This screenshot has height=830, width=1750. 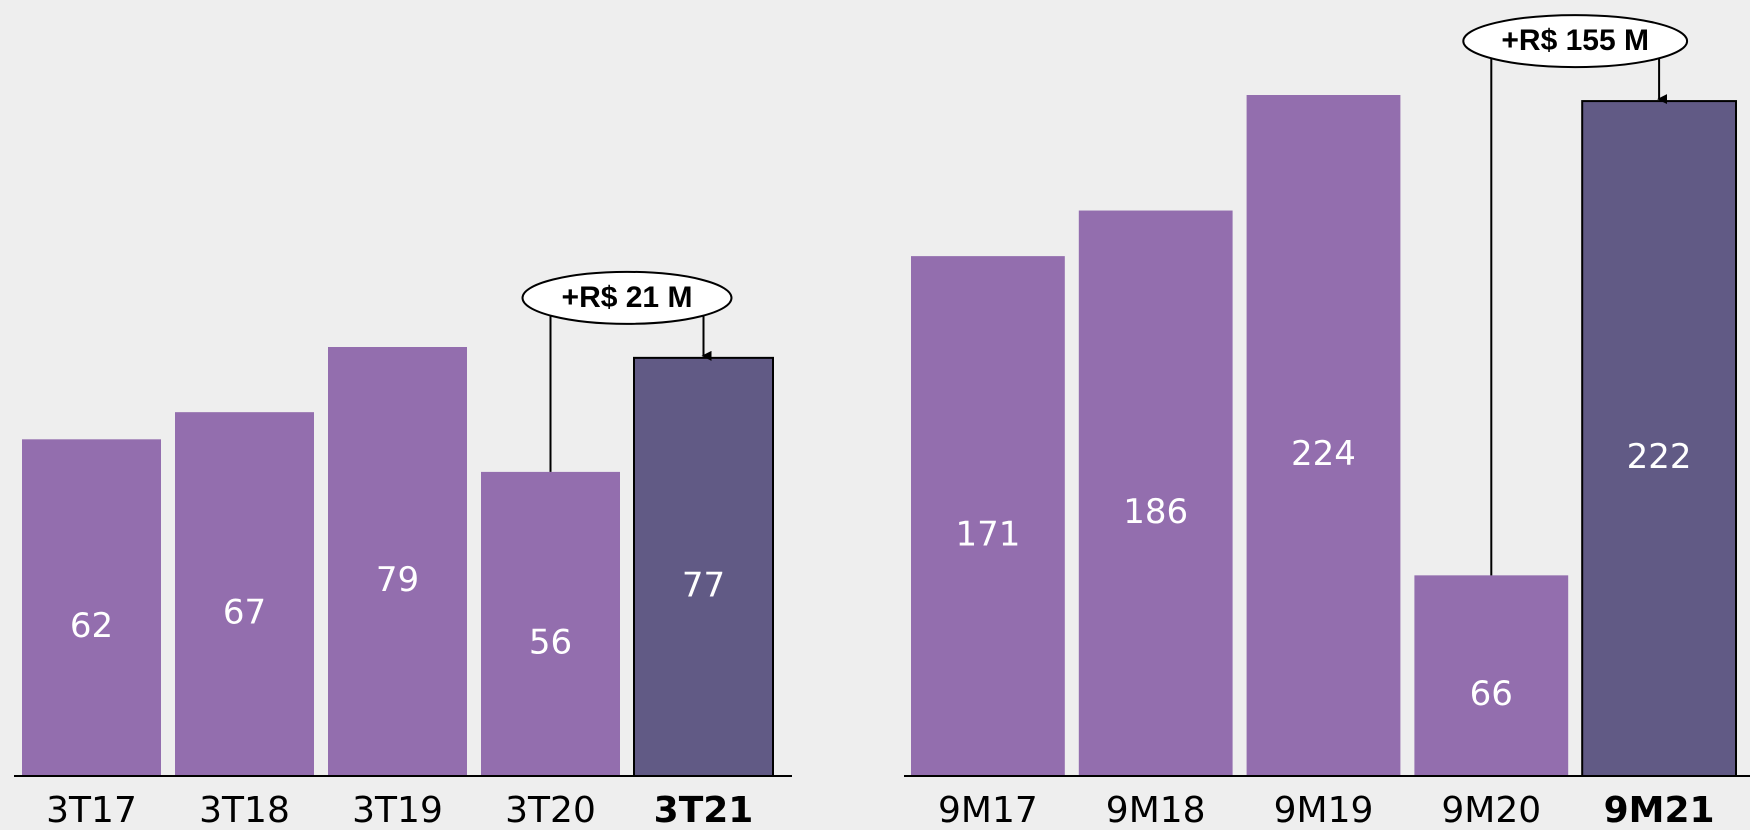 I want to click on value-label: 186, so click(x=1155, y=512).